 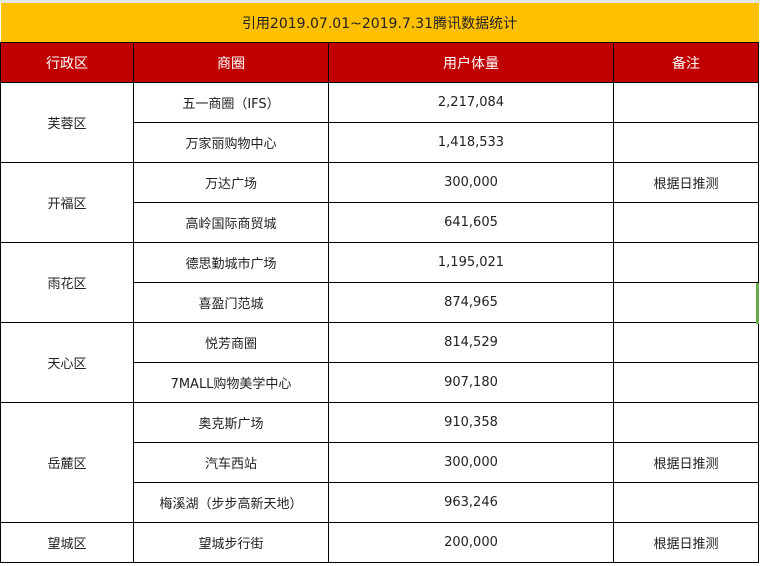 I want to click on area-cell: 7MALL购物美学中心, so click(x=231, y=382).